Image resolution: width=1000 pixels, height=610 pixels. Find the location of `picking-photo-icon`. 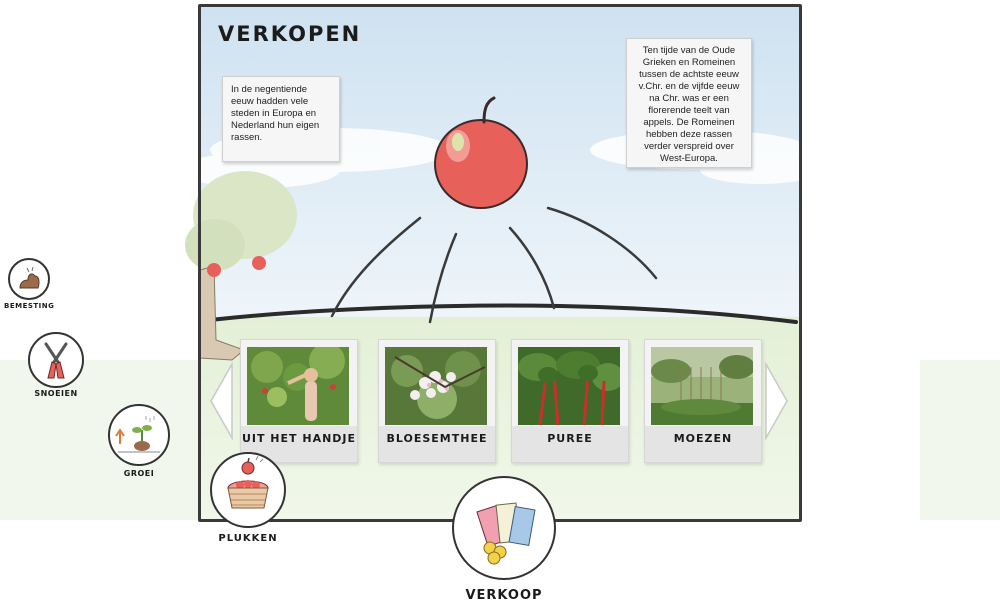

picking-photo-icon is located at coordinates (298, 386).